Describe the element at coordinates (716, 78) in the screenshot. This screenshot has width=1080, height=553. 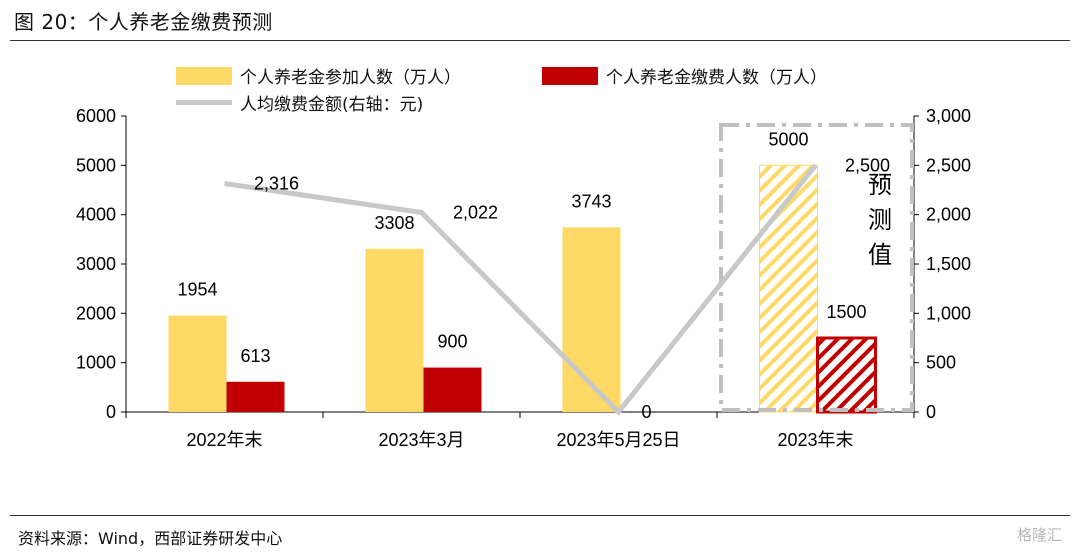
I see `legend-label-contributors: 个人养老金缴费人数（万人）` at that location.